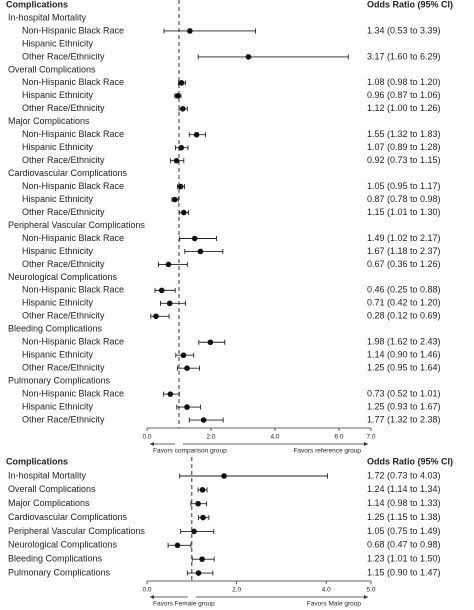  What do you see at coordinates (47, 475) in the screenshot?
I see `row-label: In-hospital Mortality` at bounding box center [47, 475].